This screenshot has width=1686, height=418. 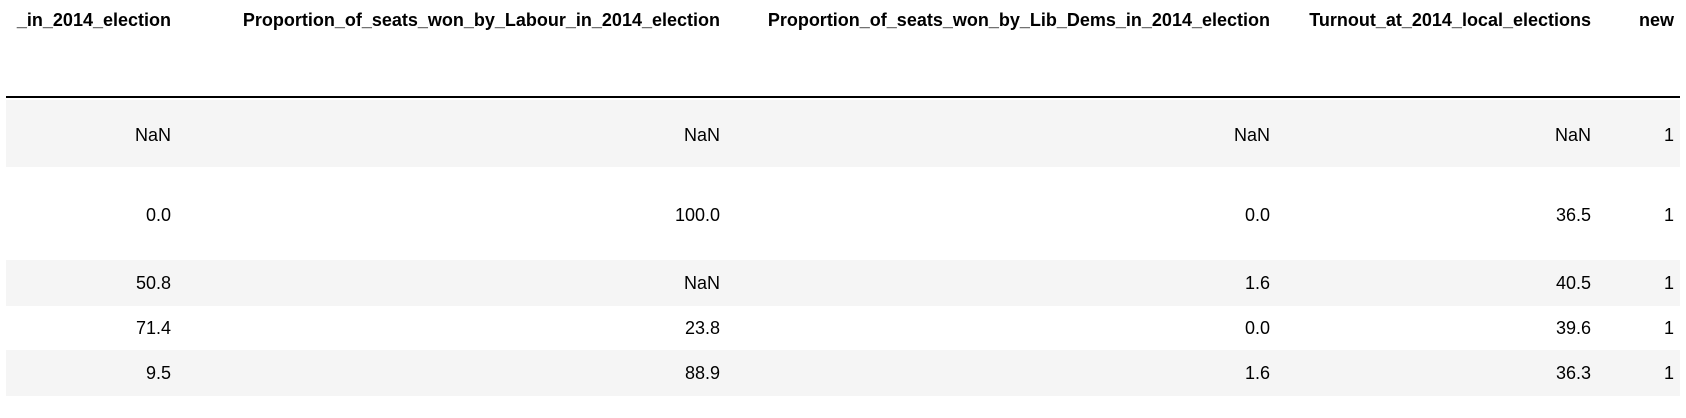 I want to click on table-cell: 40.5, so click(x=1573, y=283).